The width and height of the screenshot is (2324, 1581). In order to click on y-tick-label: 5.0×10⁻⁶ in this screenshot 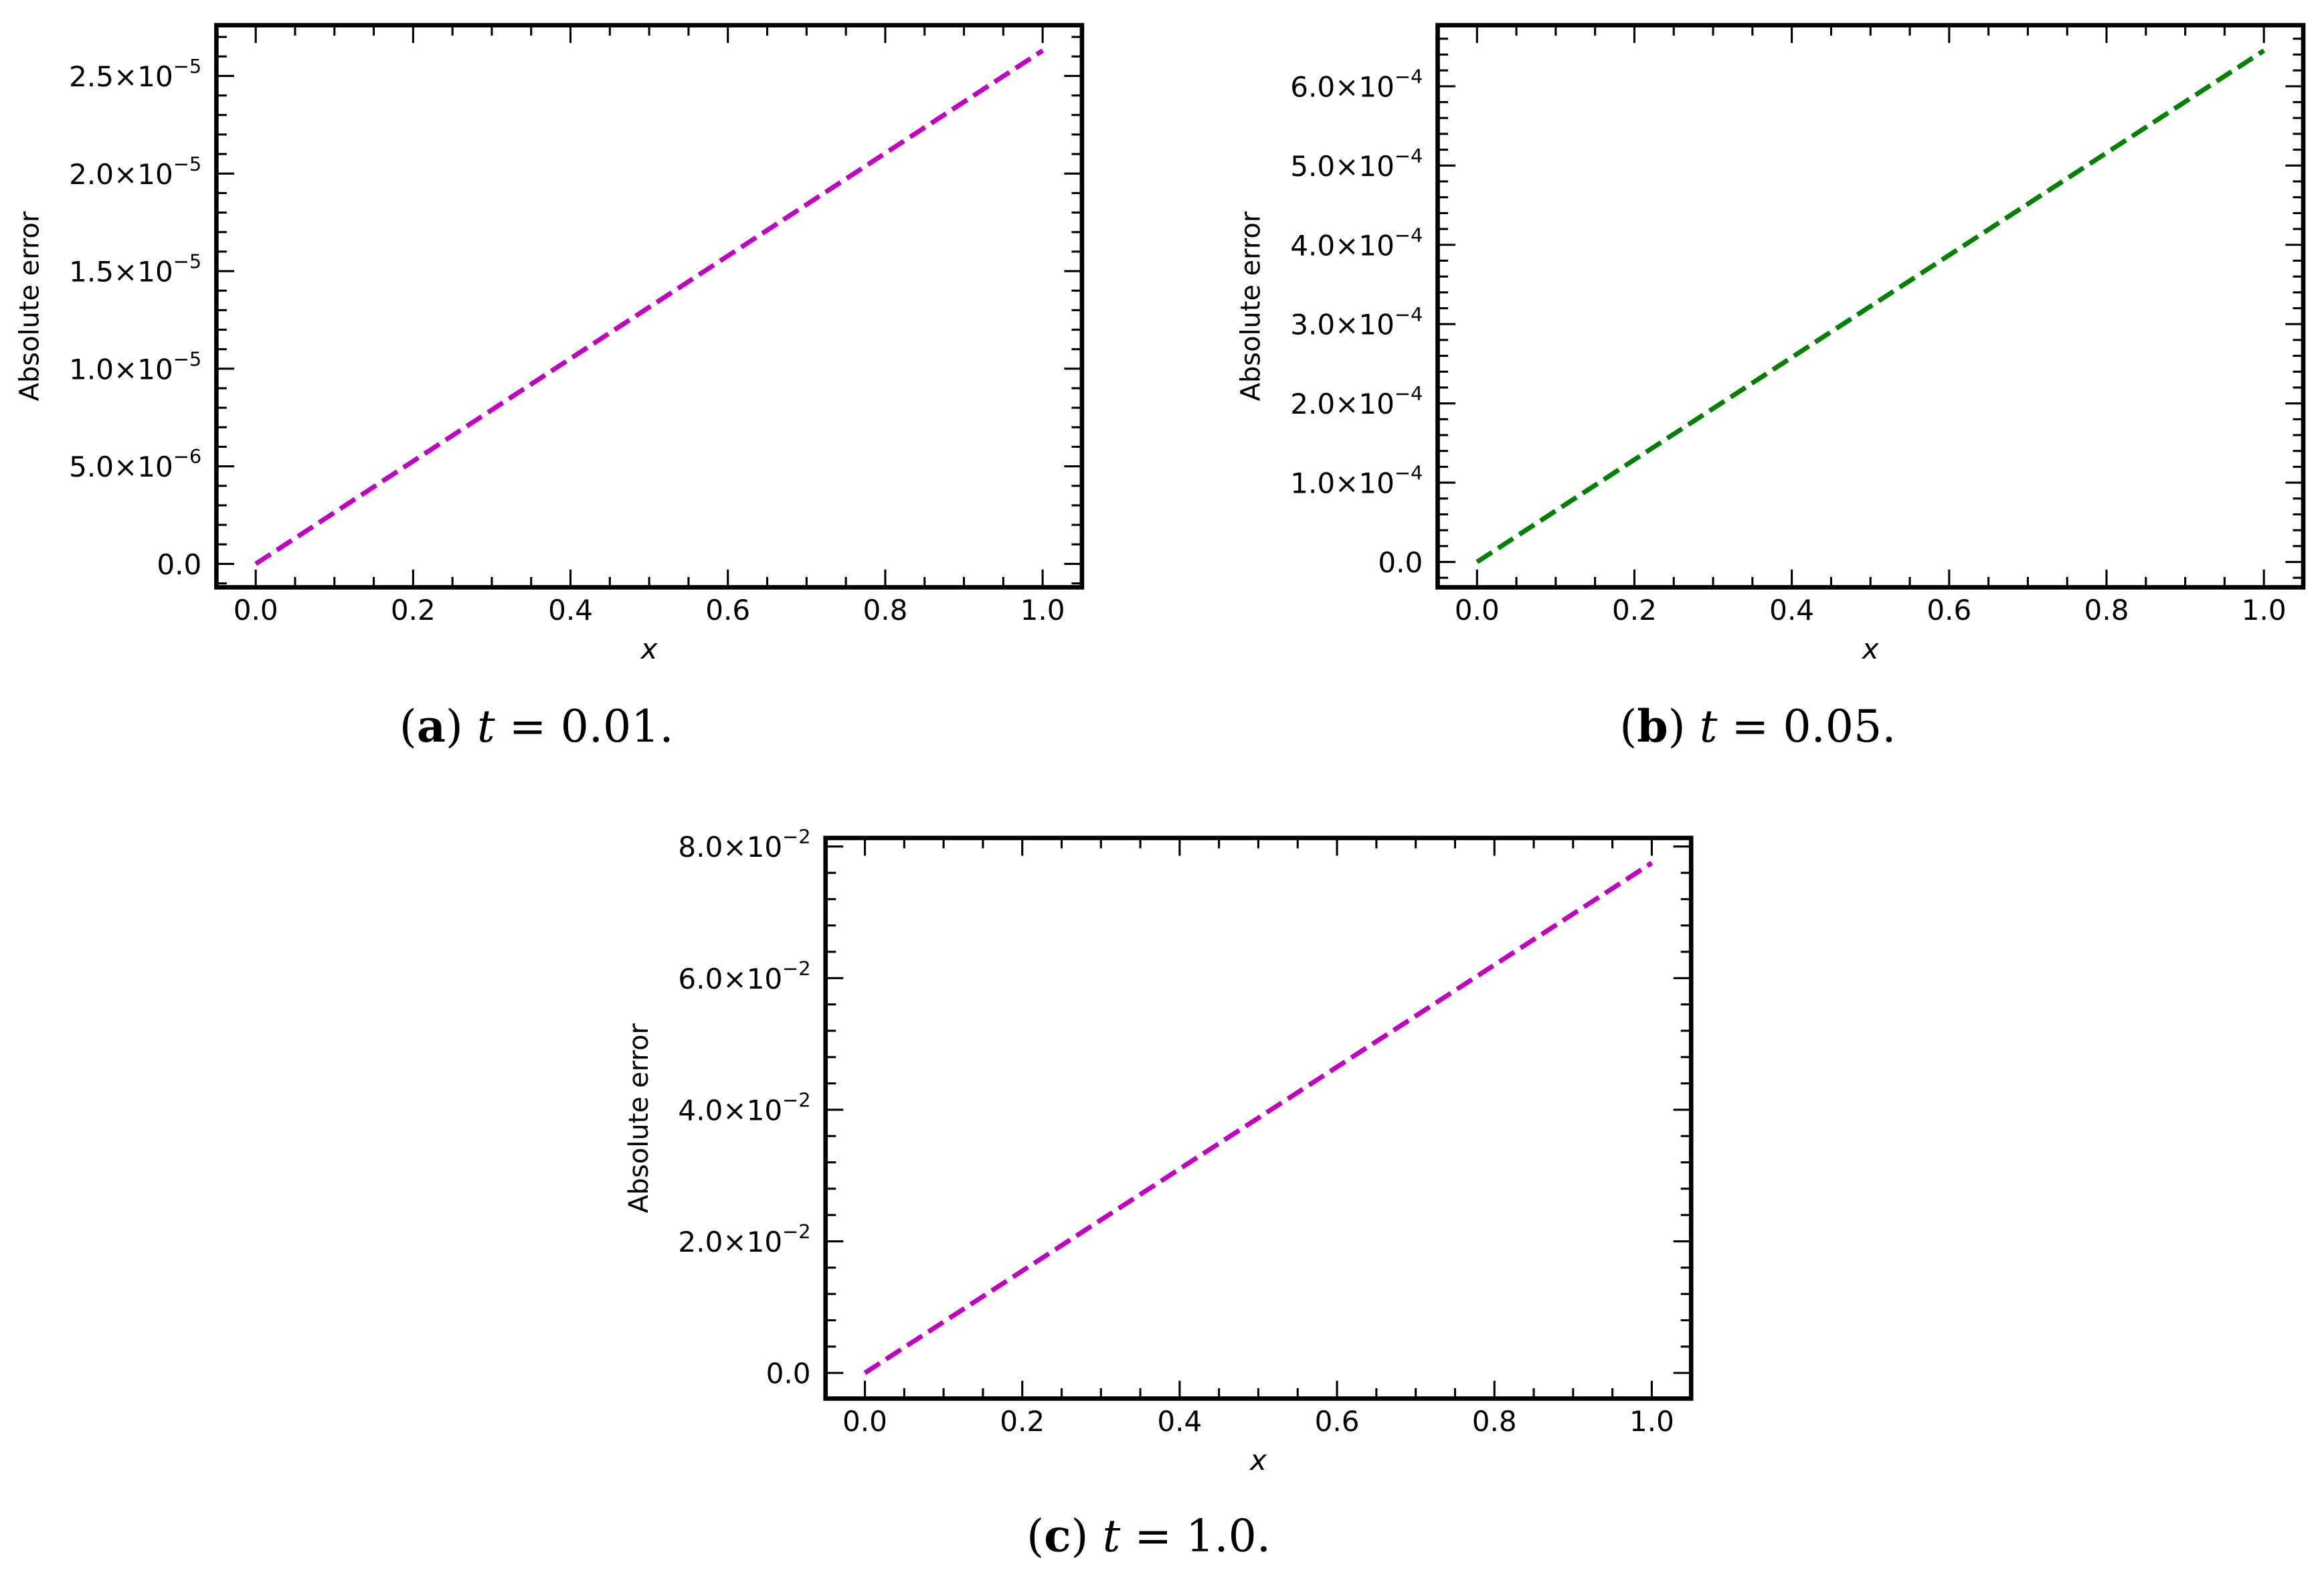, I will do `click(135, 464)`.